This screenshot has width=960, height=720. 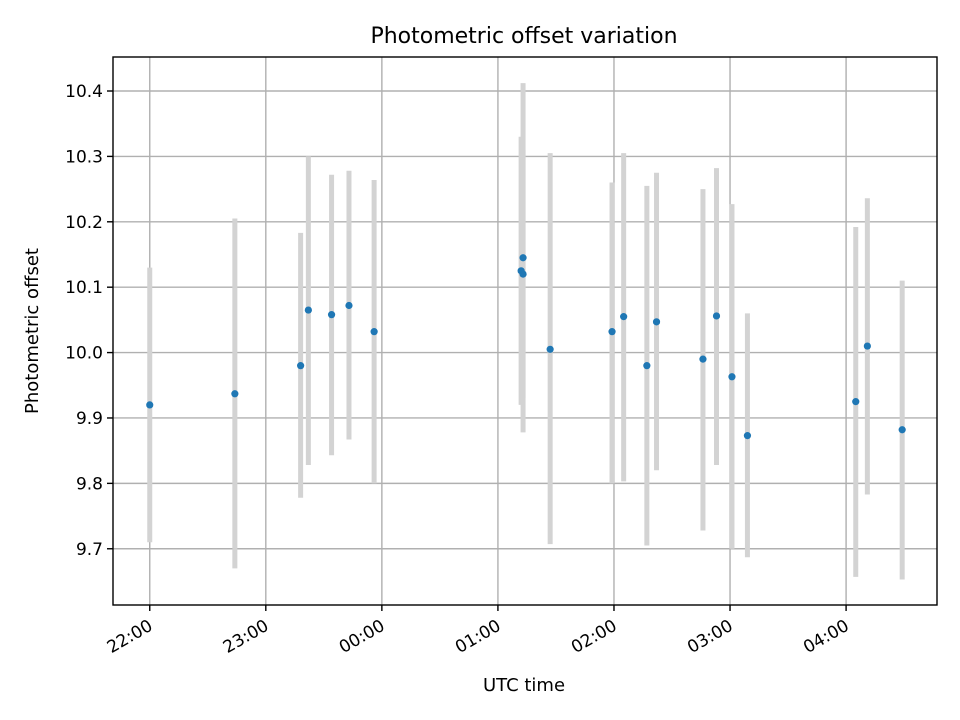 I want to click on x-axis-label: UTC time, so click(x=524, y=685).